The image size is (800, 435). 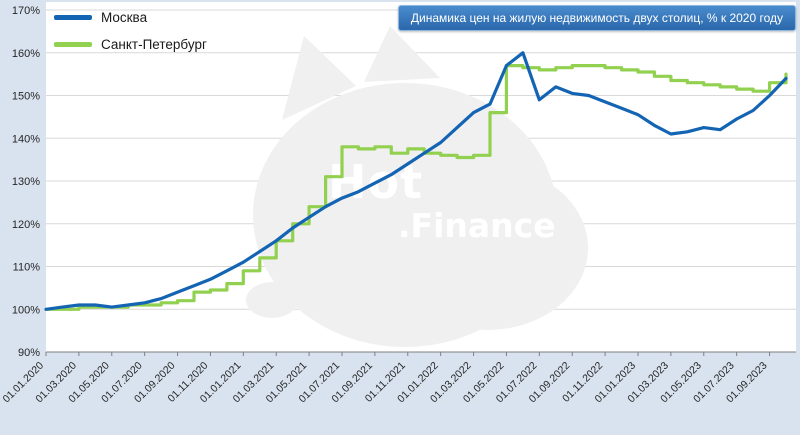 I want to click on legend-label-moscow: Москва, so click(x=124, y=17).